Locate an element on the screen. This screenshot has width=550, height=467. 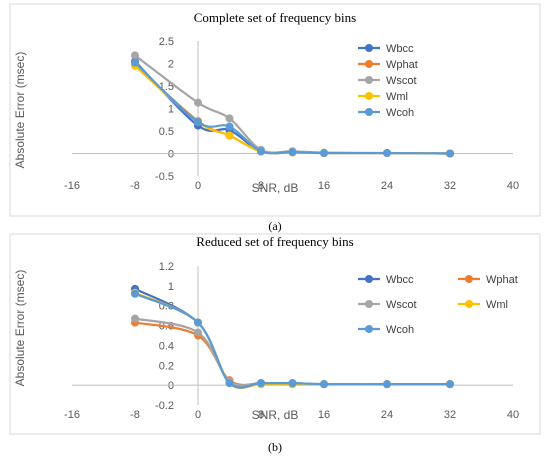
series-lines-a is located at coordinates (292, 104).